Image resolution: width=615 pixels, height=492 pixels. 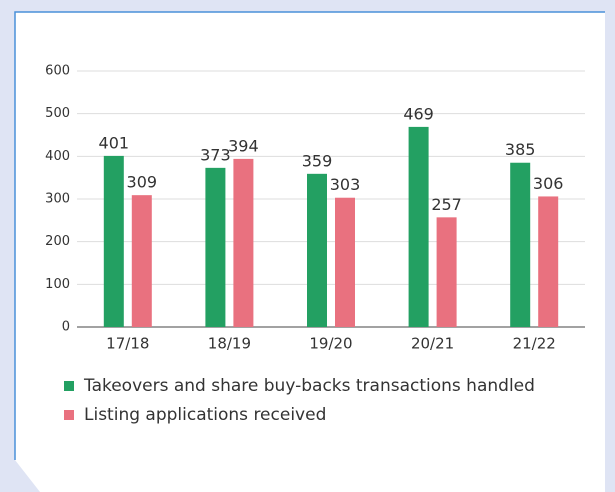 I want to click on y-tick-label: 500, so click(x=57, y=113).